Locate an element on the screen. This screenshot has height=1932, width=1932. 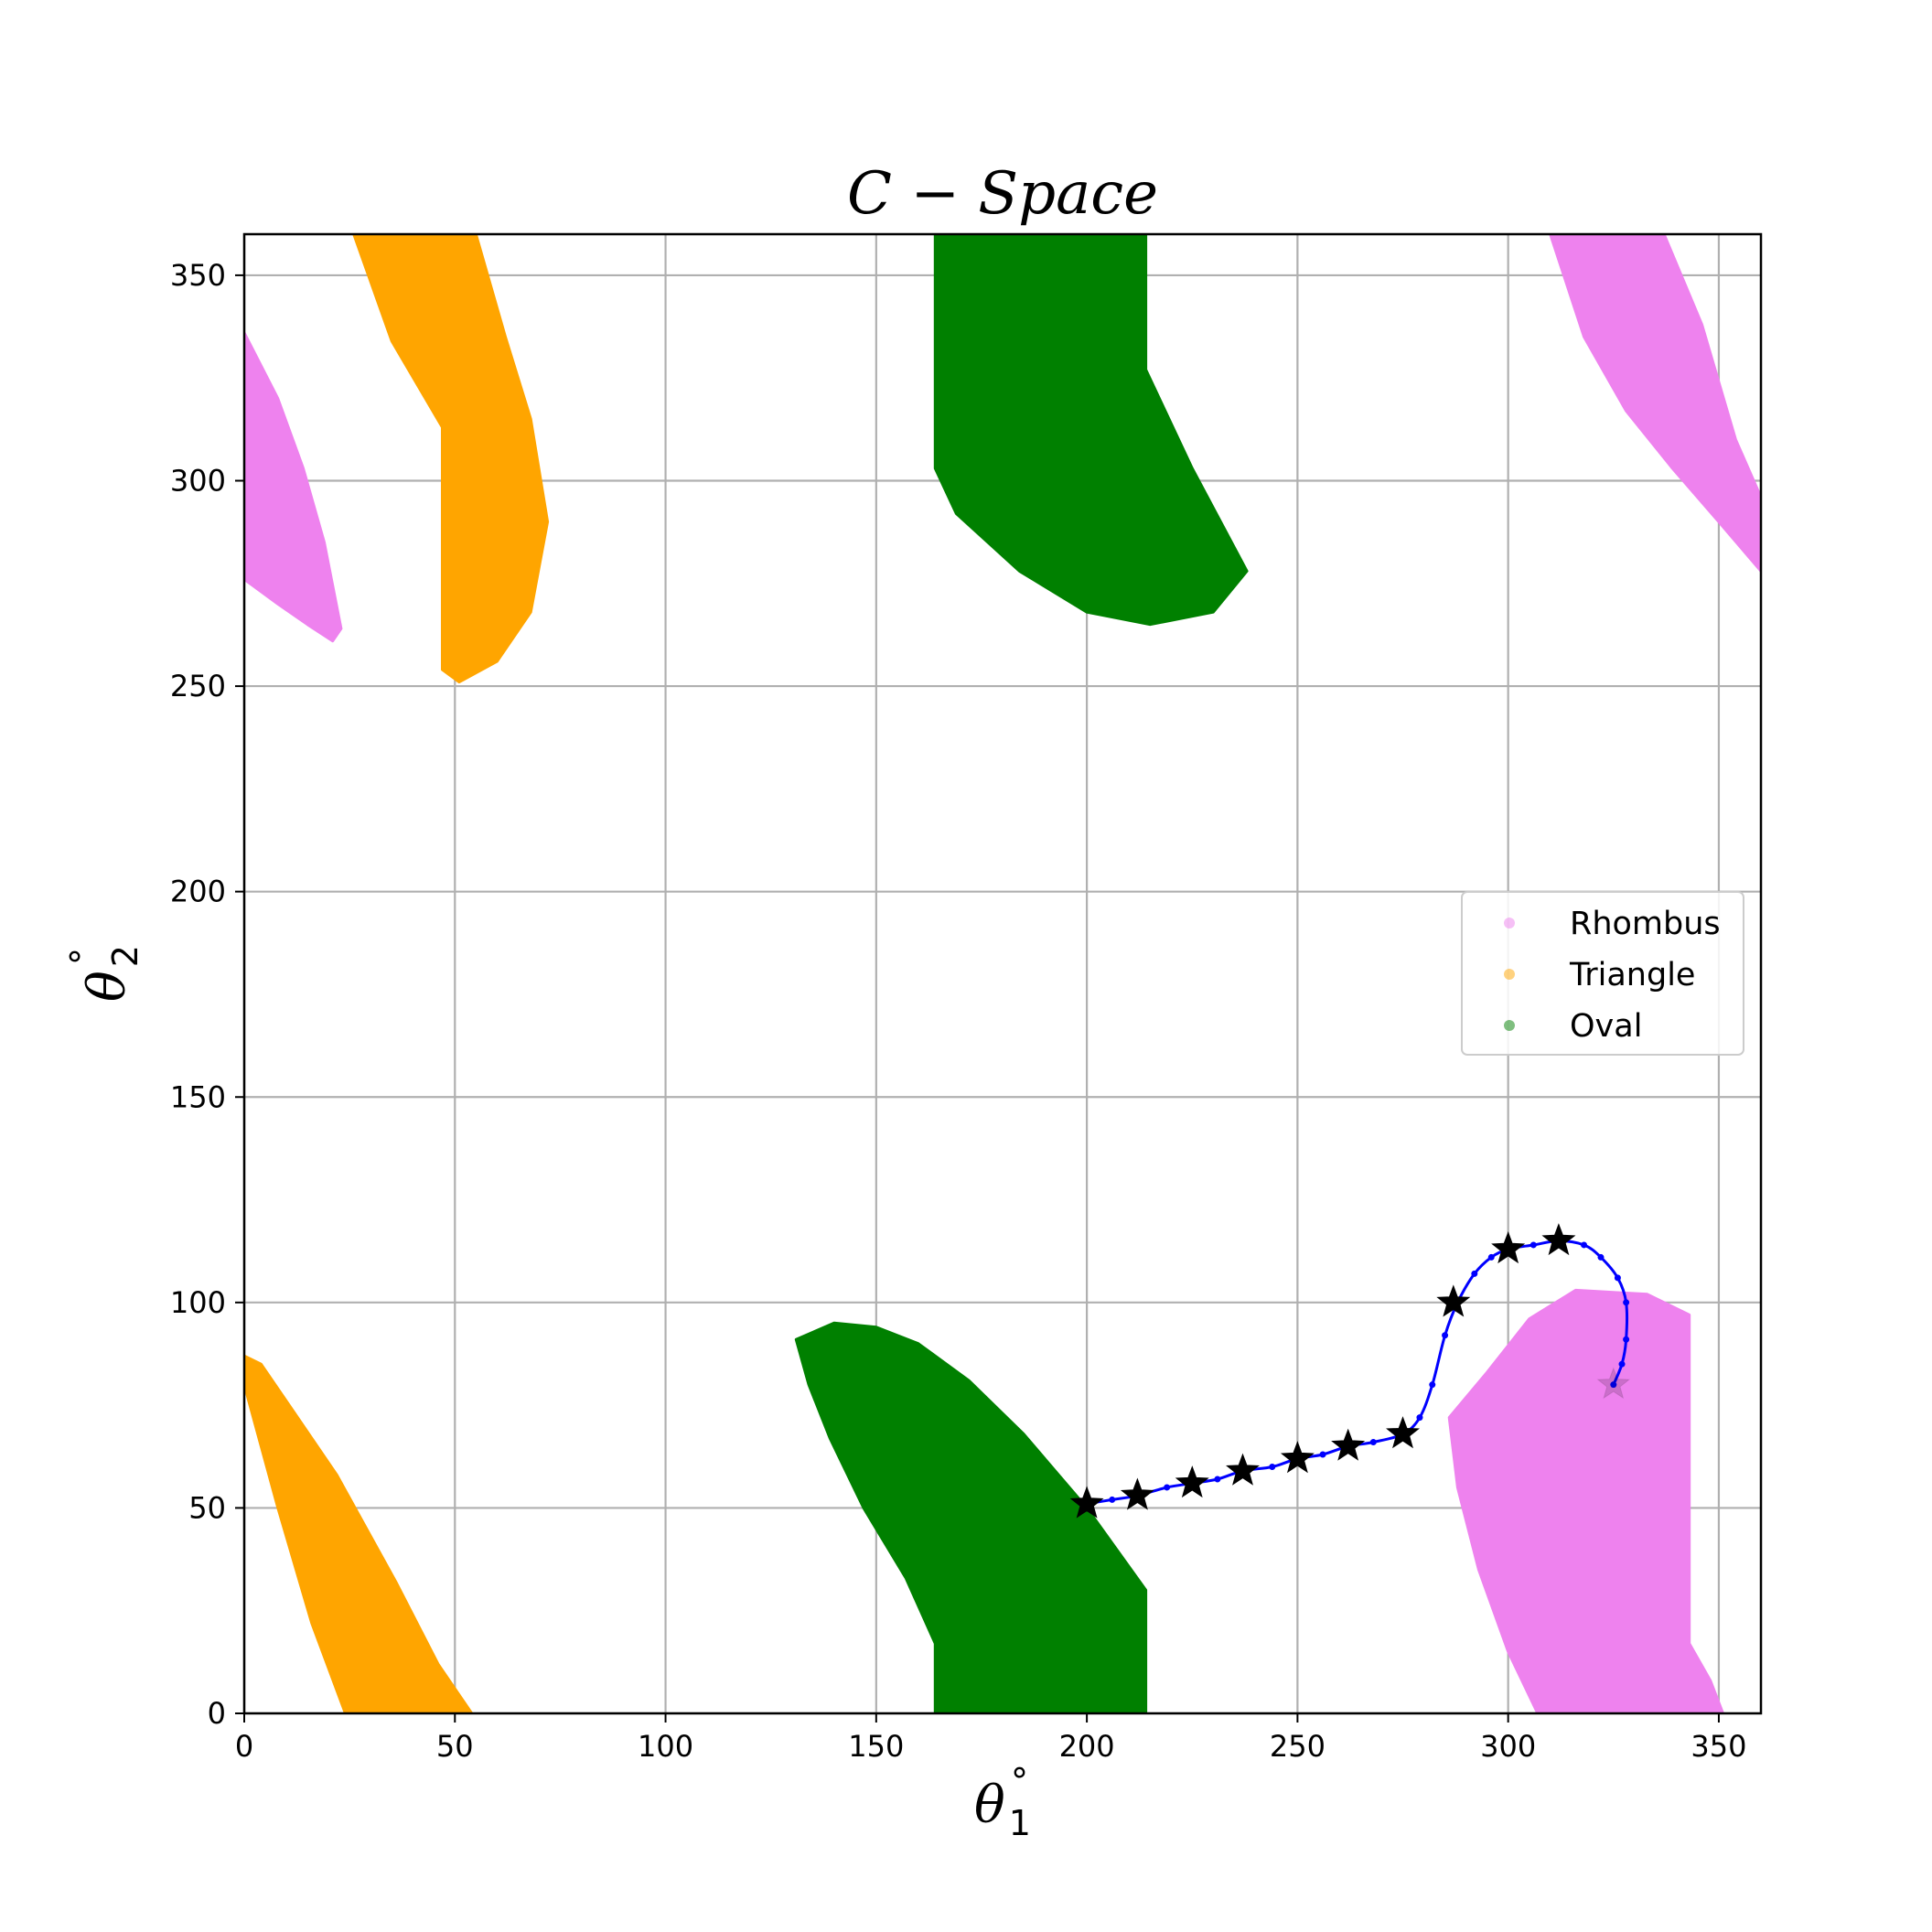
x-axis-label: θ 1° is located at coordinates (1002, 1802).